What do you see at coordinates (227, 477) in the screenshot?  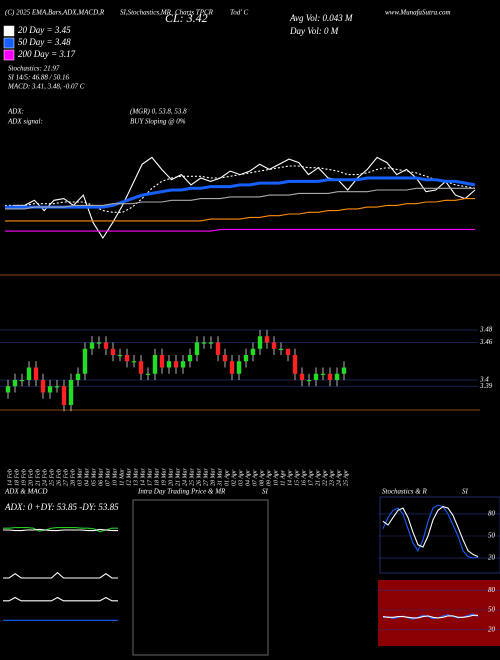 I see `x-tick-label: 01 Apr` at bounding box center [227, 477].